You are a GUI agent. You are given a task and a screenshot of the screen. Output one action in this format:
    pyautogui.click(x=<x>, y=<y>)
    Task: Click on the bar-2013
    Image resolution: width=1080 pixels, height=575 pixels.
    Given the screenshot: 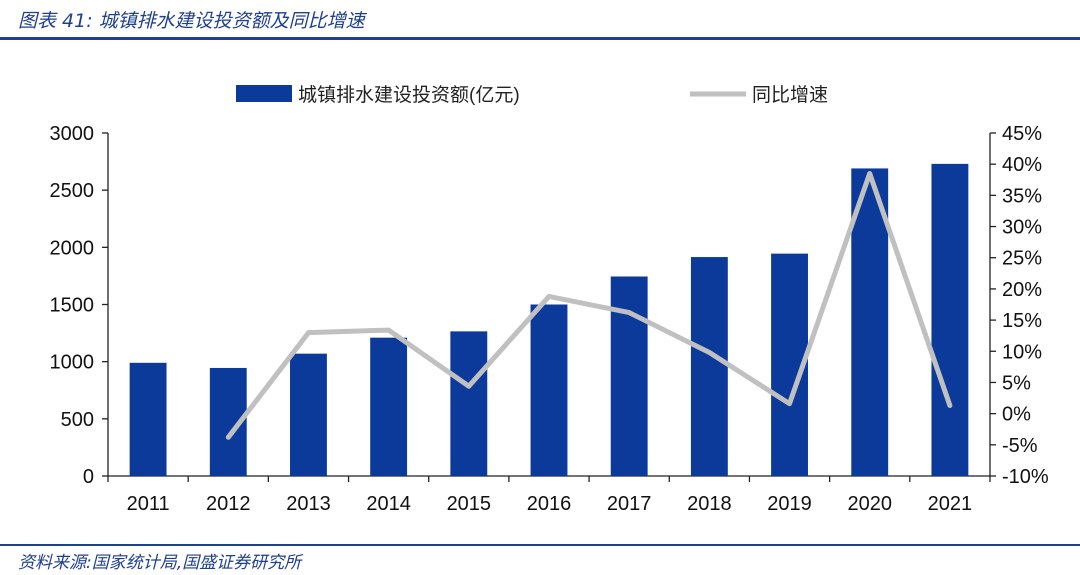 What is the action you would take?
    pyautogui.click(x=308, y=414)
    